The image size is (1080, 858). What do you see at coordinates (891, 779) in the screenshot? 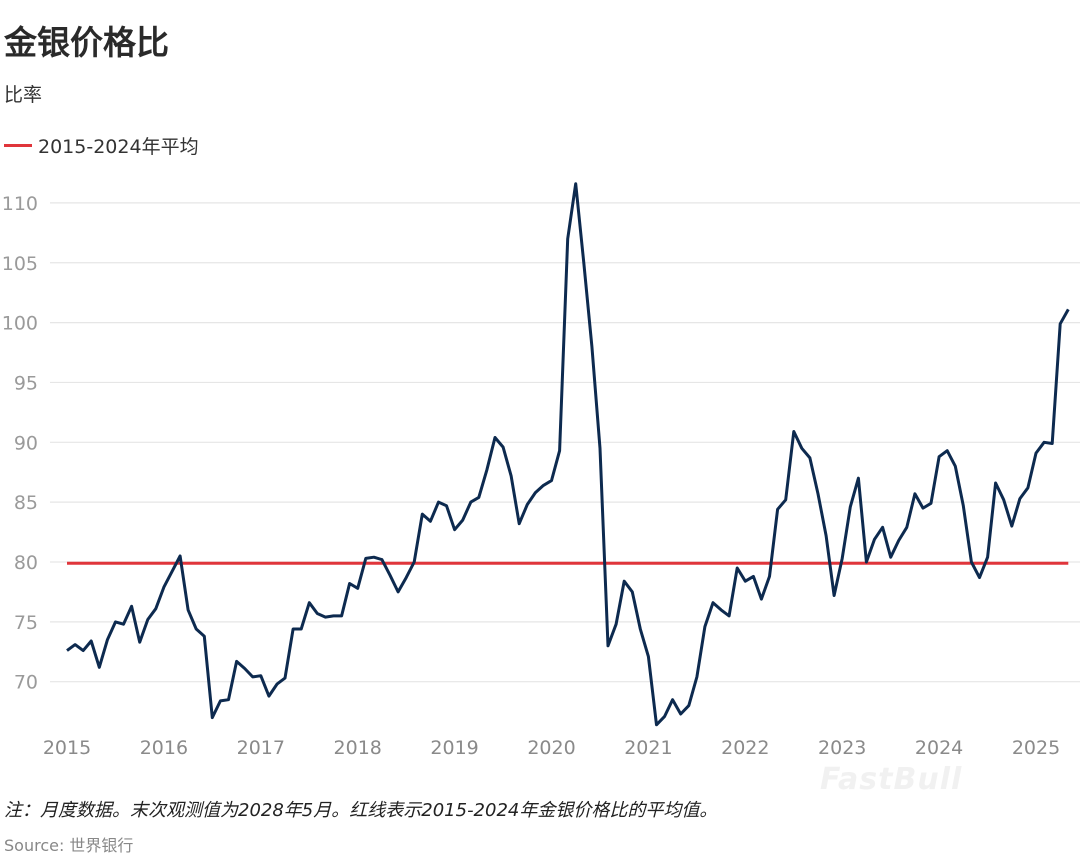
I see `watermark-logo: FastBull` at bounding box center [891, 779].